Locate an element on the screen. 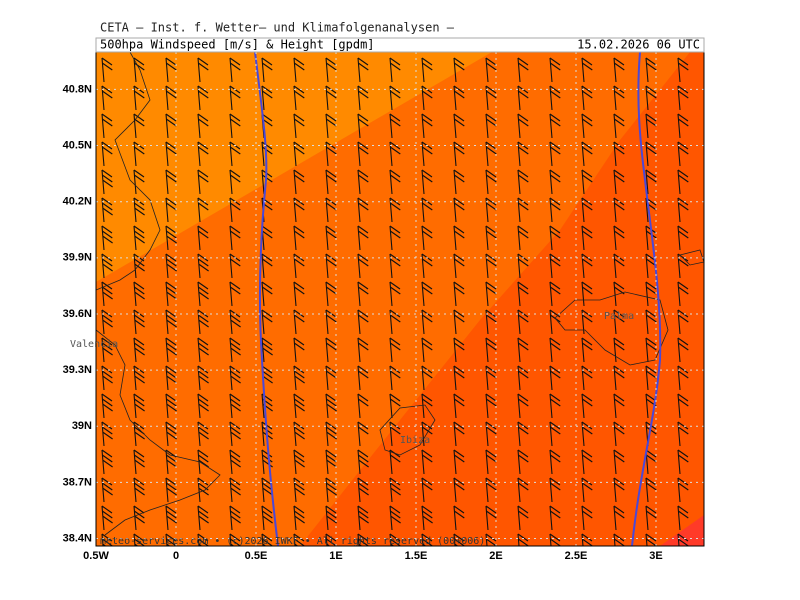 This screenshot has height=600, width=800. place-label: Ibiza is located at coordinates (415, 440).